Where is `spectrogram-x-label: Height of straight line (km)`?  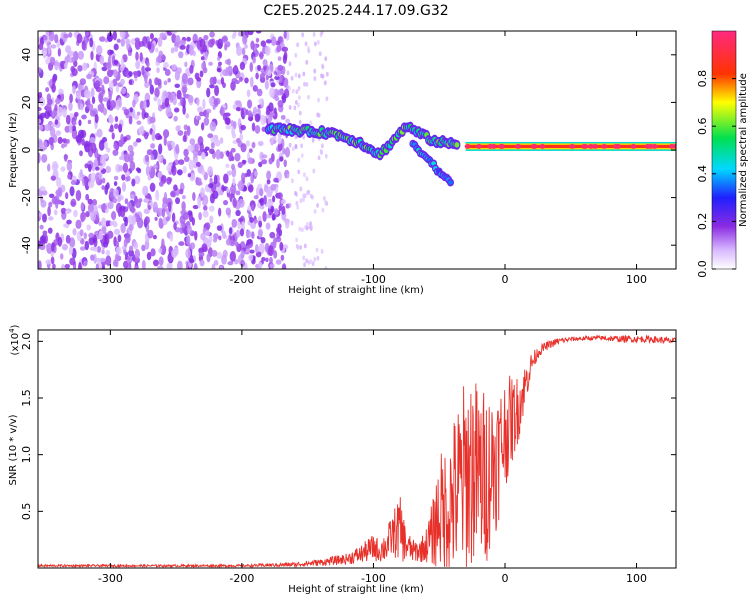
spectrogram-x-label: Height of straight line (km) is located at coordinates (356, 290).